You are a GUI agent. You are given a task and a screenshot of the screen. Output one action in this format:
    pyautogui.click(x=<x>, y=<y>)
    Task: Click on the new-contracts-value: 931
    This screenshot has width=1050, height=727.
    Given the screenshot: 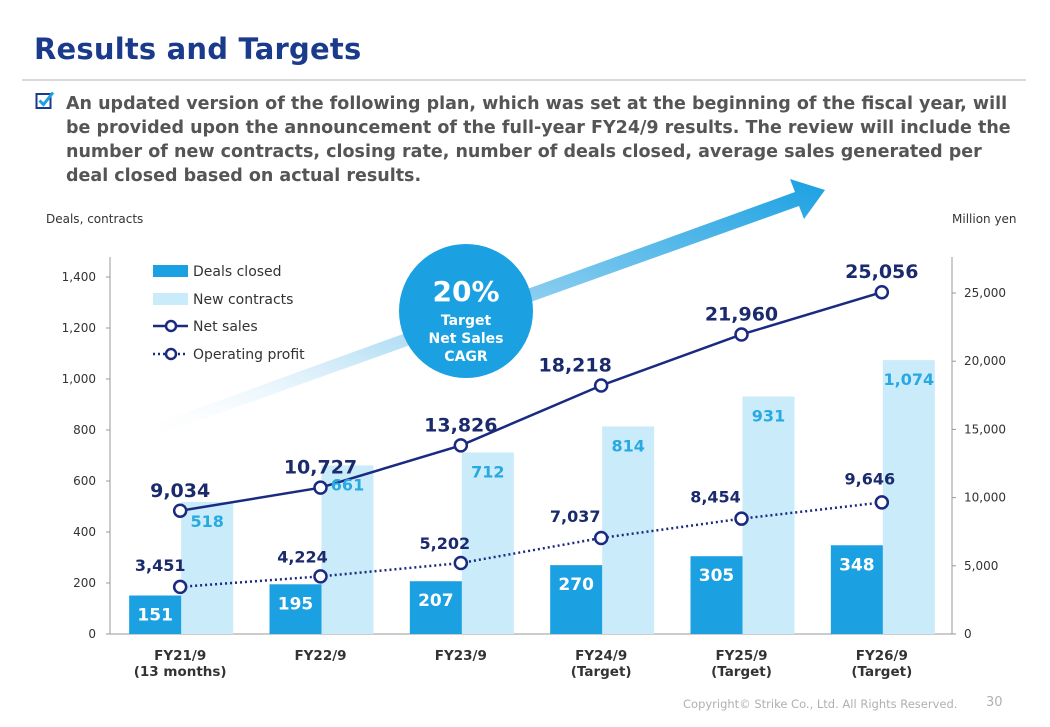 What is the action you would take?
    pyautogui.click(x=768, y=416)
    